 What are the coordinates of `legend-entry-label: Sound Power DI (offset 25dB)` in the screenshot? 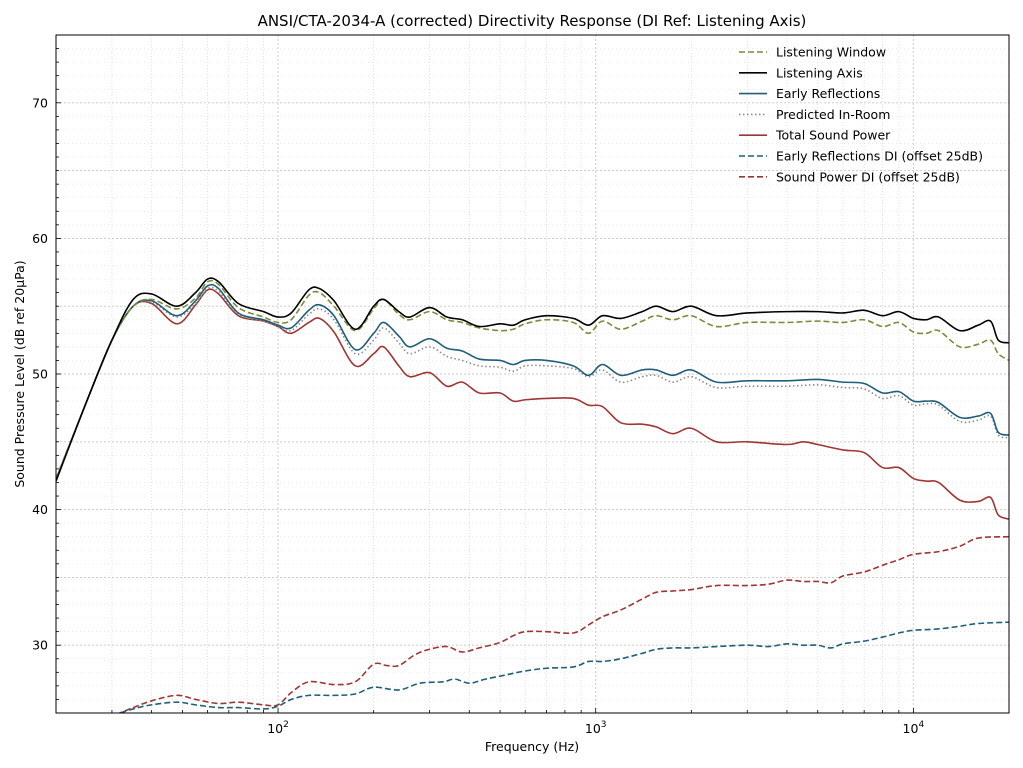 It's located at (868, 176).